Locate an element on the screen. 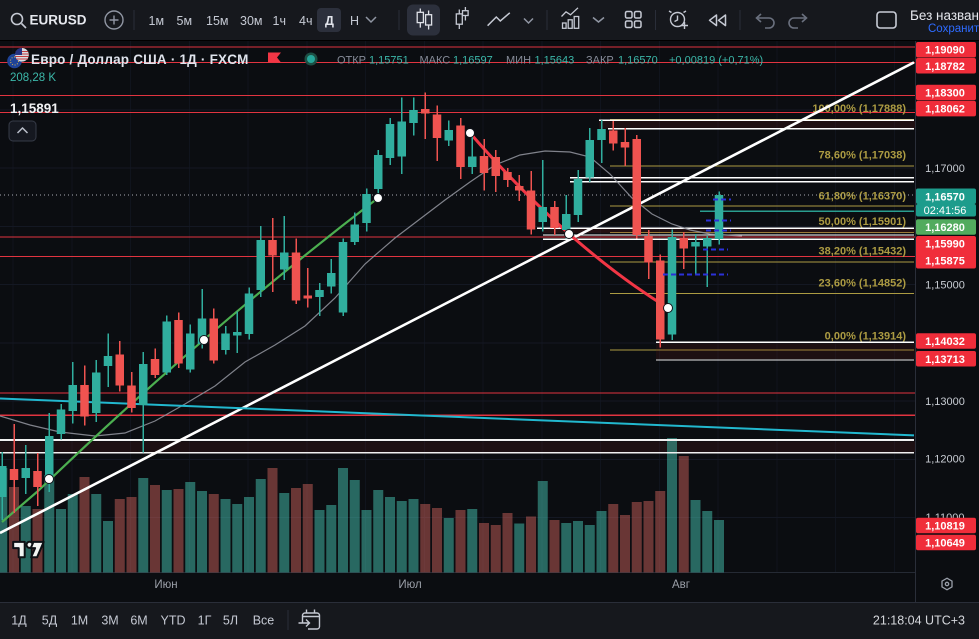 The image size is (979, 639). svg-text: 1М is located at coordinates (79, 621).